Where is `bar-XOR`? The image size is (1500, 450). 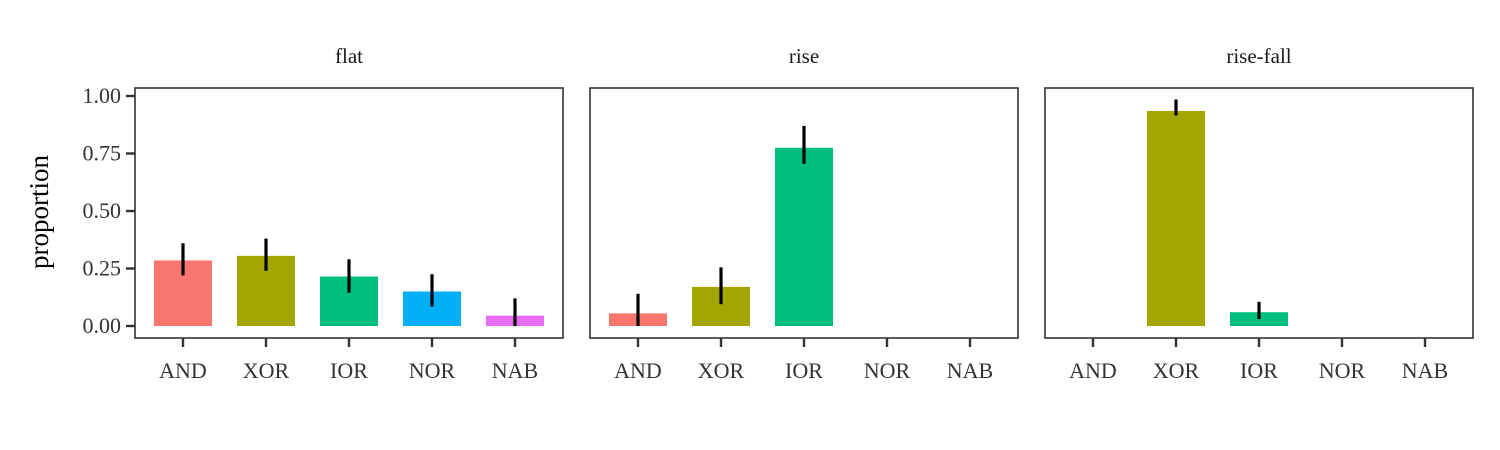 bar-XOR is located at coordinates (1176, 218).